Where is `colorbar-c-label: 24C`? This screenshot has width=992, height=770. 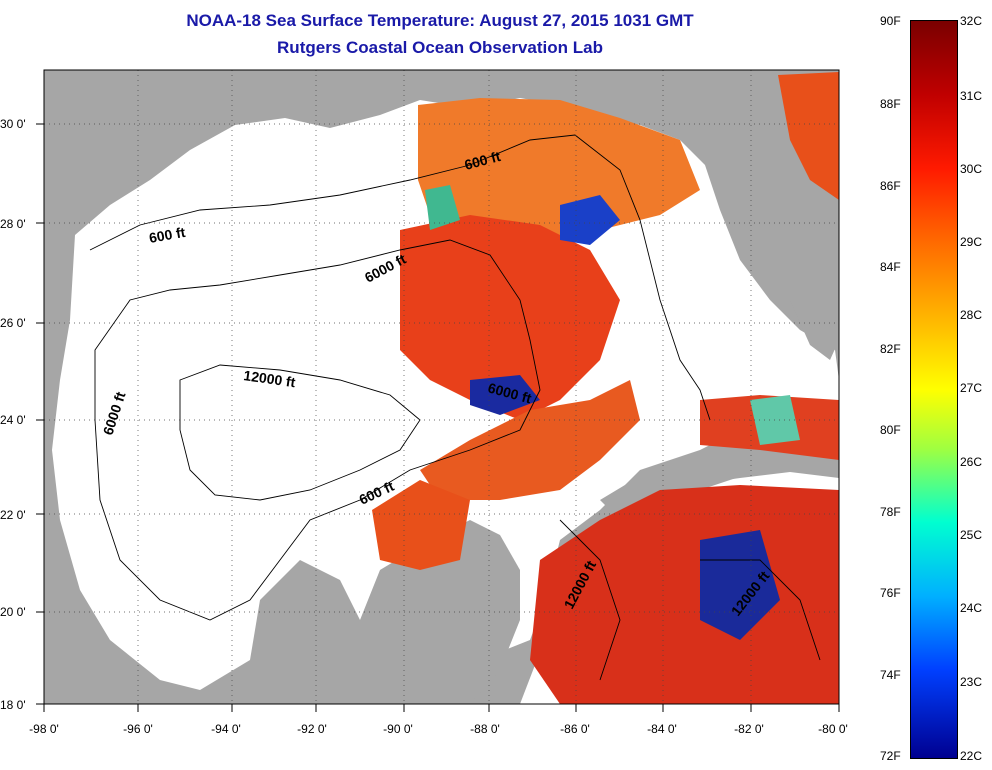 colorbar-c-label: 24C is located at coordinates (971, 608).